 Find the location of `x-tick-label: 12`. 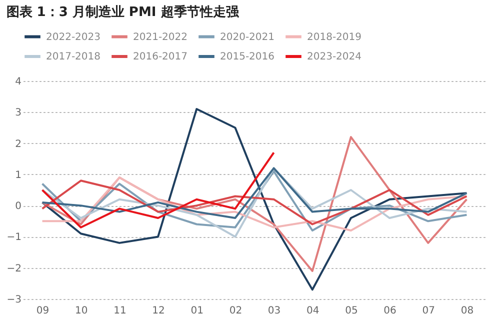

x-tick-label: 12 is located at coordinates (158, 311).